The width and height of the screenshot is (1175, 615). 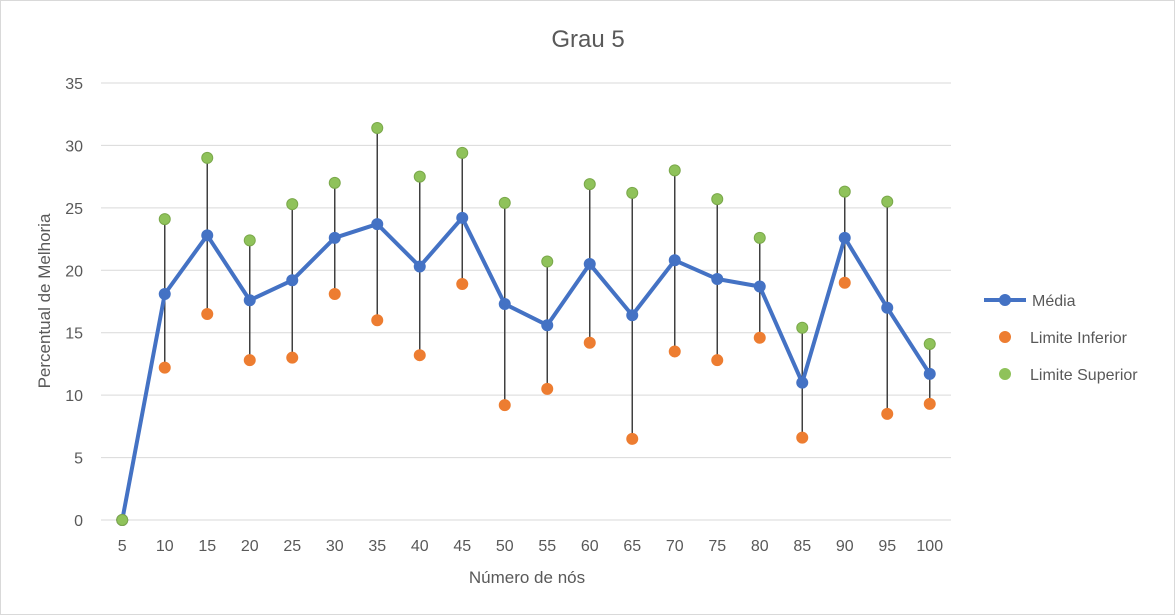 What do you see at coordinates (505, 546) in the screenshot?
I see `x-tick-label: 50` at bounding box center [505, 546].